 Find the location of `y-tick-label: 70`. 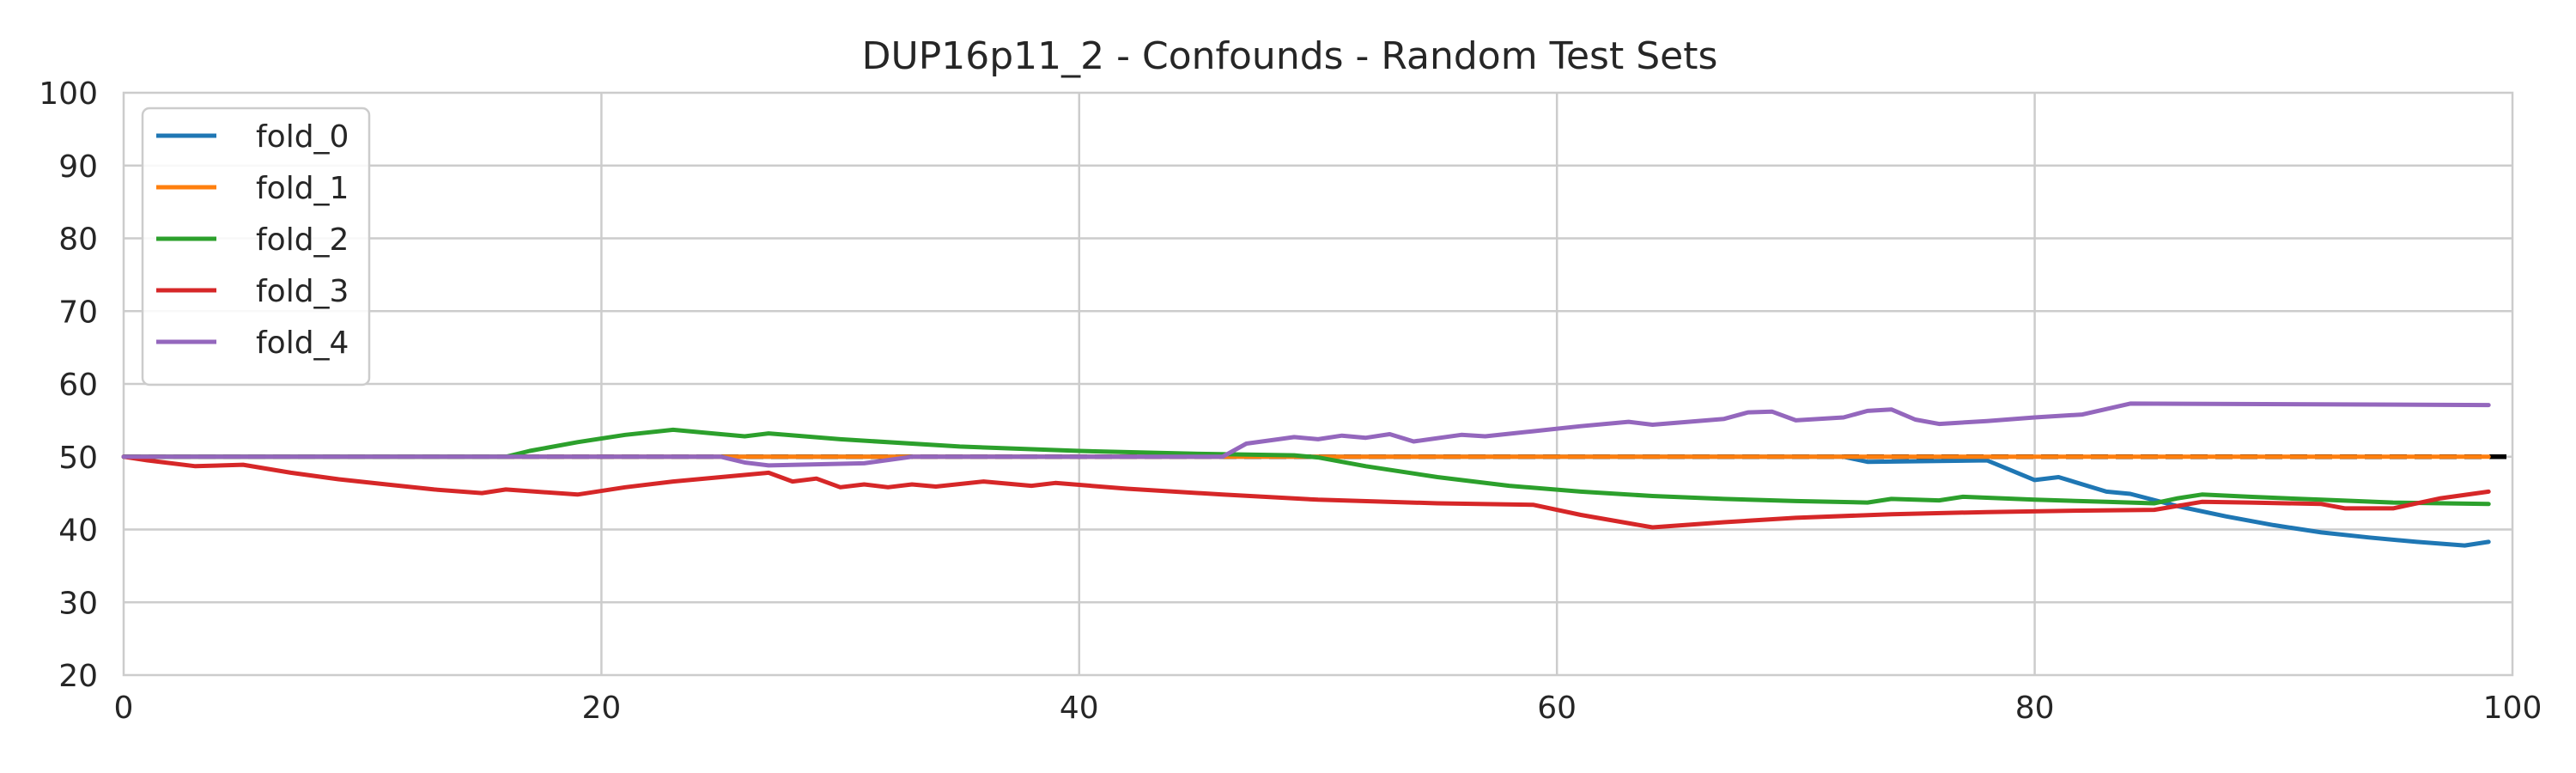

y-tick-label: 70 is located at coordinates (78, 312).